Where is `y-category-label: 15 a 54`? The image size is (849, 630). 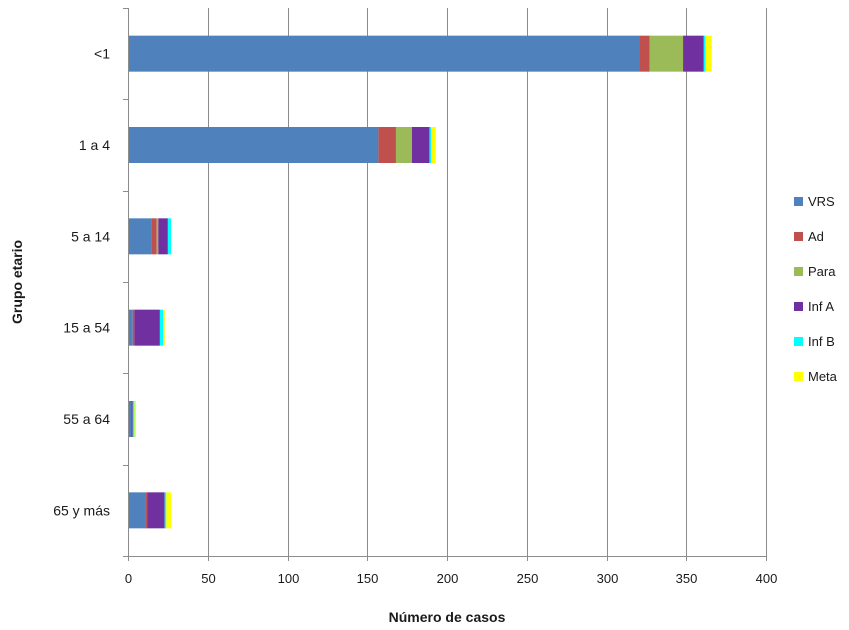 y-category-label: 15 a 54 is located at coordinates (86, 328).